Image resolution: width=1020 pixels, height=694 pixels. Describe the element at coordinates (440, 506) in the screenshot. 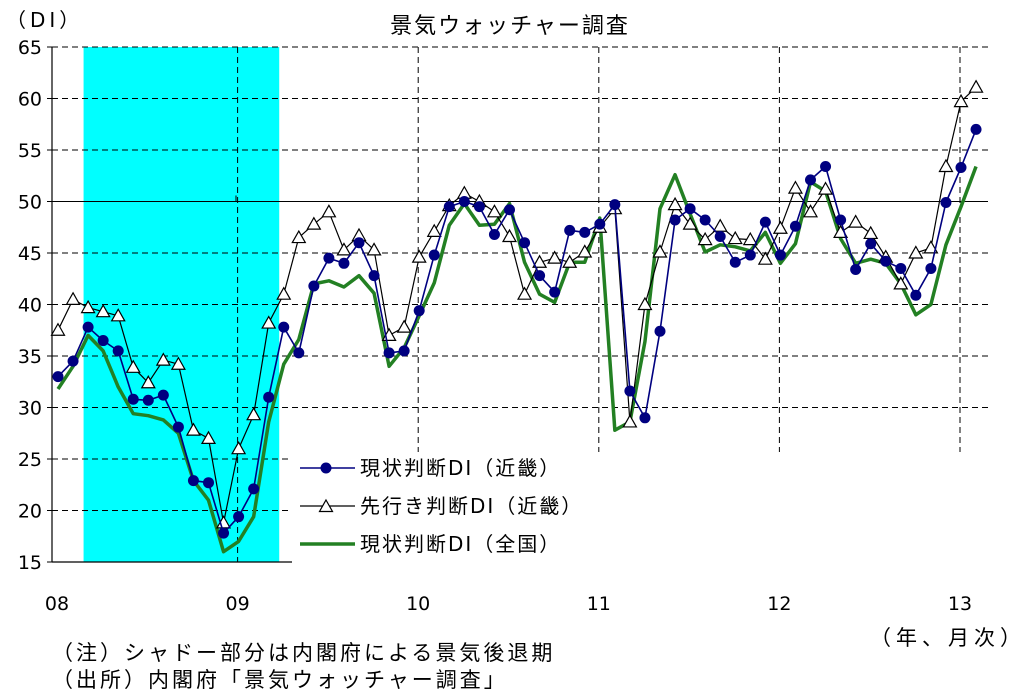

I see `legend-entry-kinki-outlook: 先行き判断DI（近畿）` at that location.